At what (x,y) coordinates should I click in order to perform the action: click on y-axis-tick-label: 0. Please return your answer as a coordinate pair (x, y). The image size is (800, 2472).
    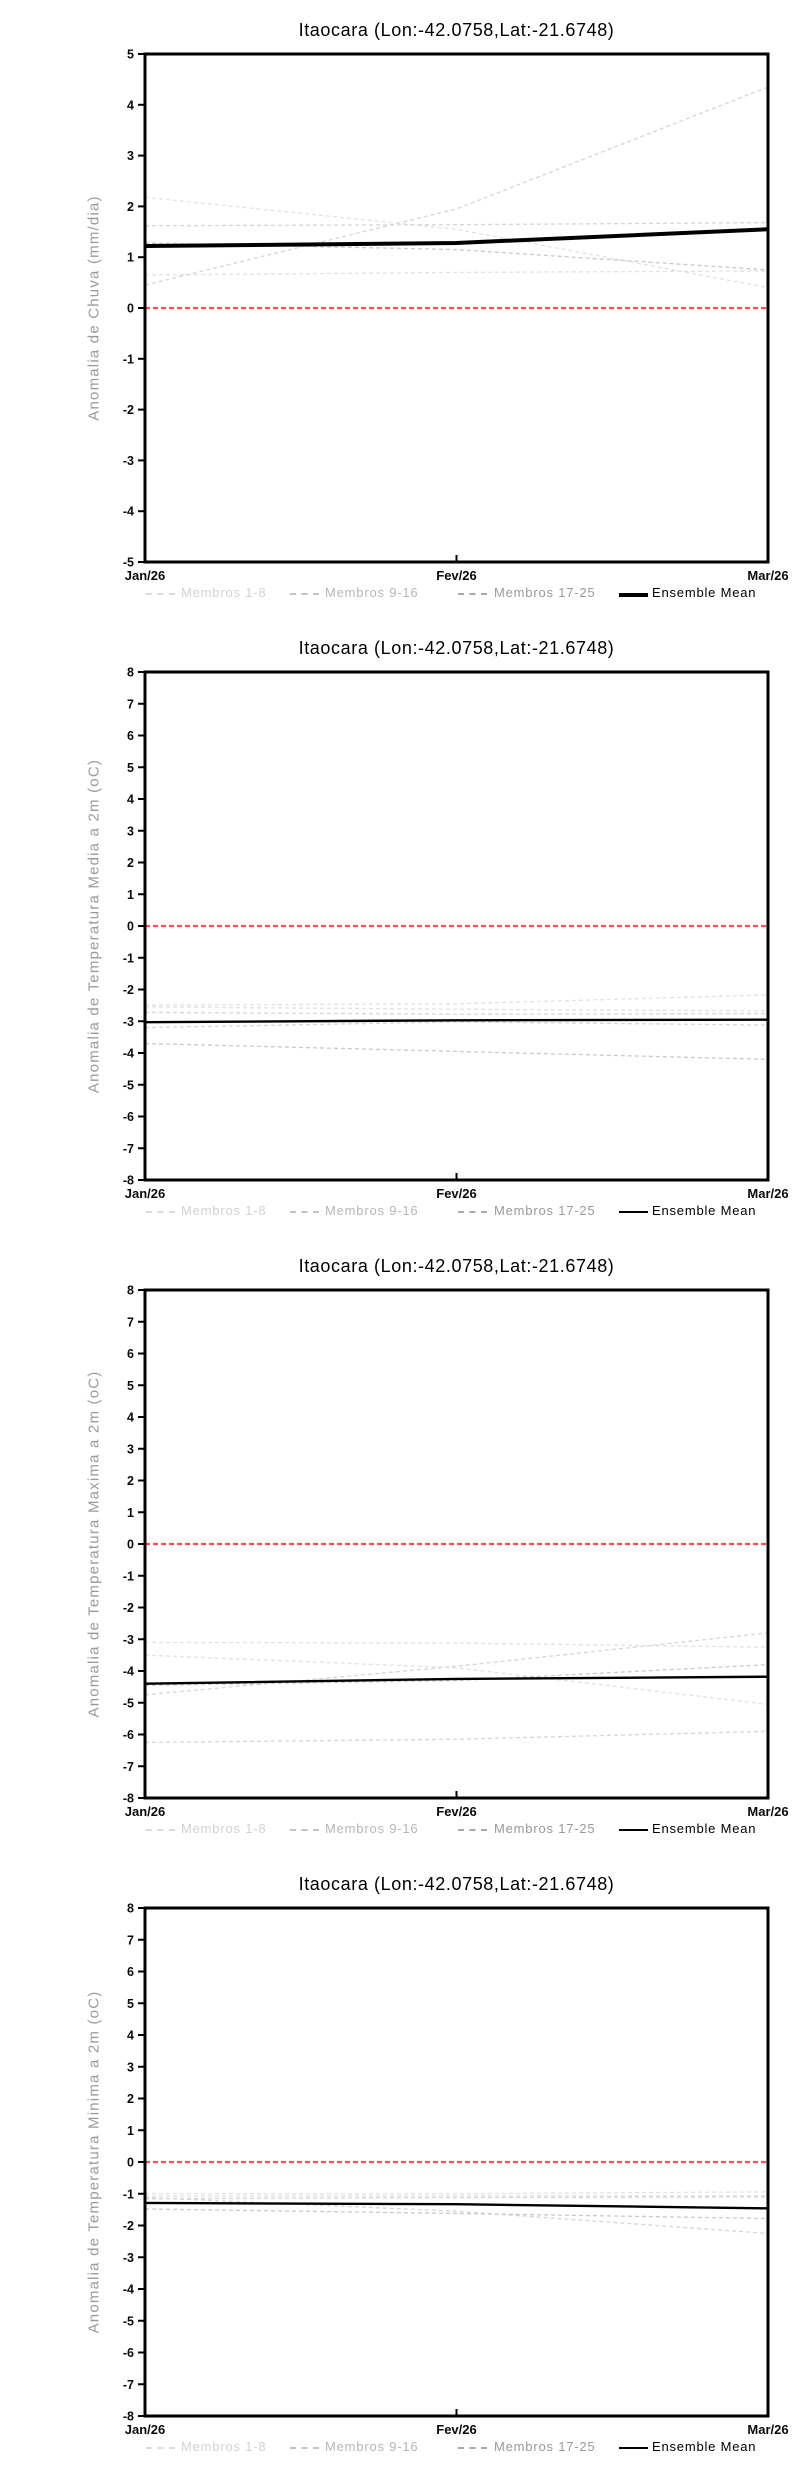
    Looking at the image, I should click on (130, 1545).